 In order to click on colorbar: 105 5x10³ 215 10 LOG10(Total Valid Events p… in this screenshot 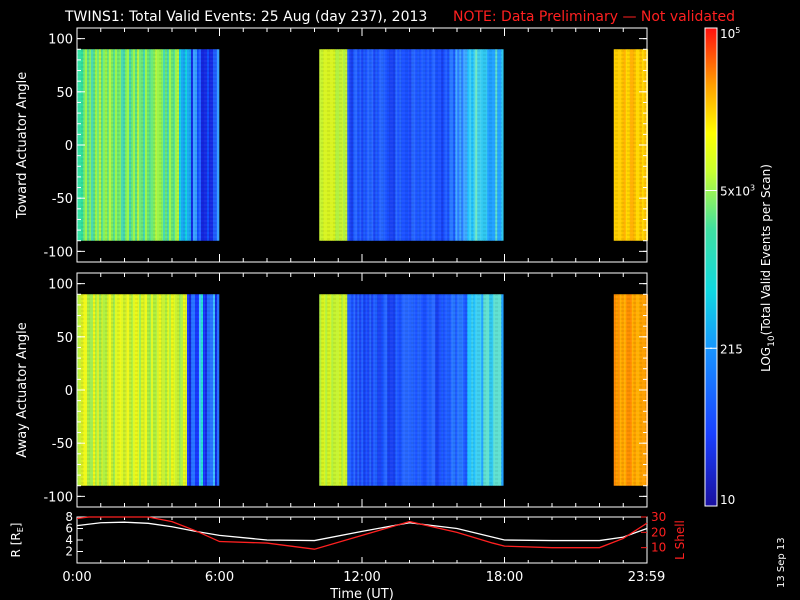, I will do `click(740, 266)`.